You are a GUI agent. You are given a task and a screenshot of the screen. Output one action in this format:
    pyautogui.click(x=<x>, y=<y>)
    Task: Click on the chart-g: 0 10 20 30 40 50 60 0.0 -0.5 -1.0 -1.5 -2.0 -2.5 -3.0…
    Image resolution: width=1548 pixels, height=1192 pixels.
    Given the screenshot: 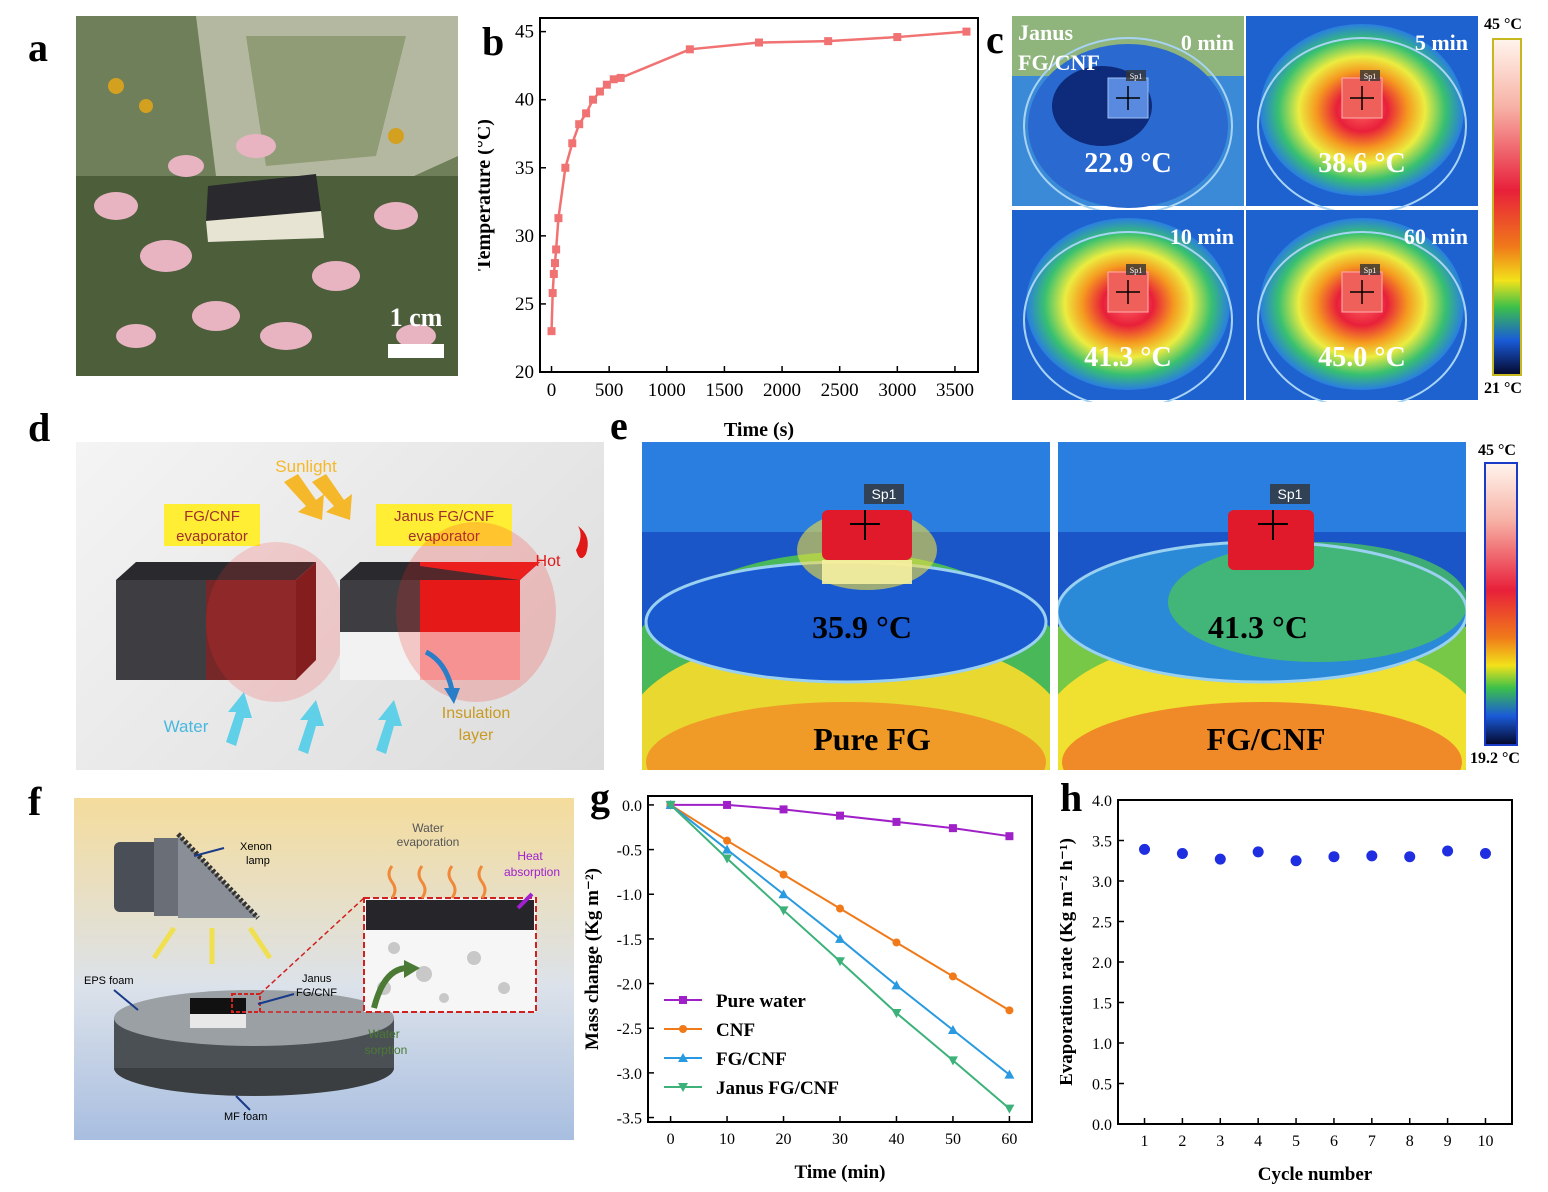 What is the action you would take?
    pyautogui.click(x=808, y=989)
    